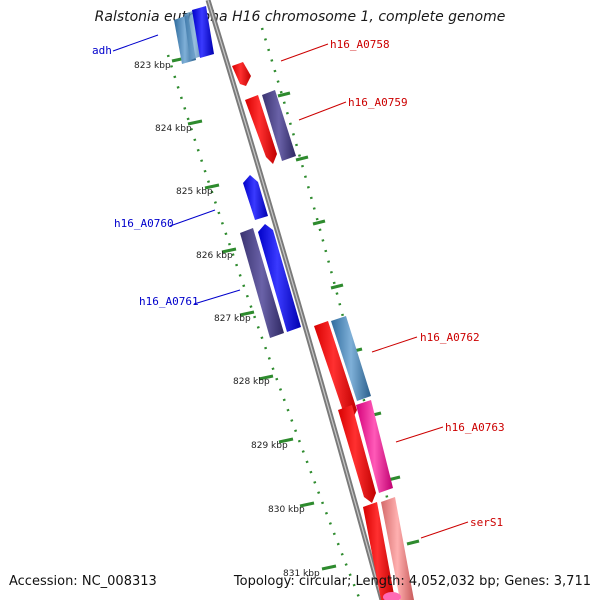 The image size is (600, 600). What do you see at coordinates (374, 446) in the screenshot?
I see `gene-h16-A0763` at bounding box center [374, 446].